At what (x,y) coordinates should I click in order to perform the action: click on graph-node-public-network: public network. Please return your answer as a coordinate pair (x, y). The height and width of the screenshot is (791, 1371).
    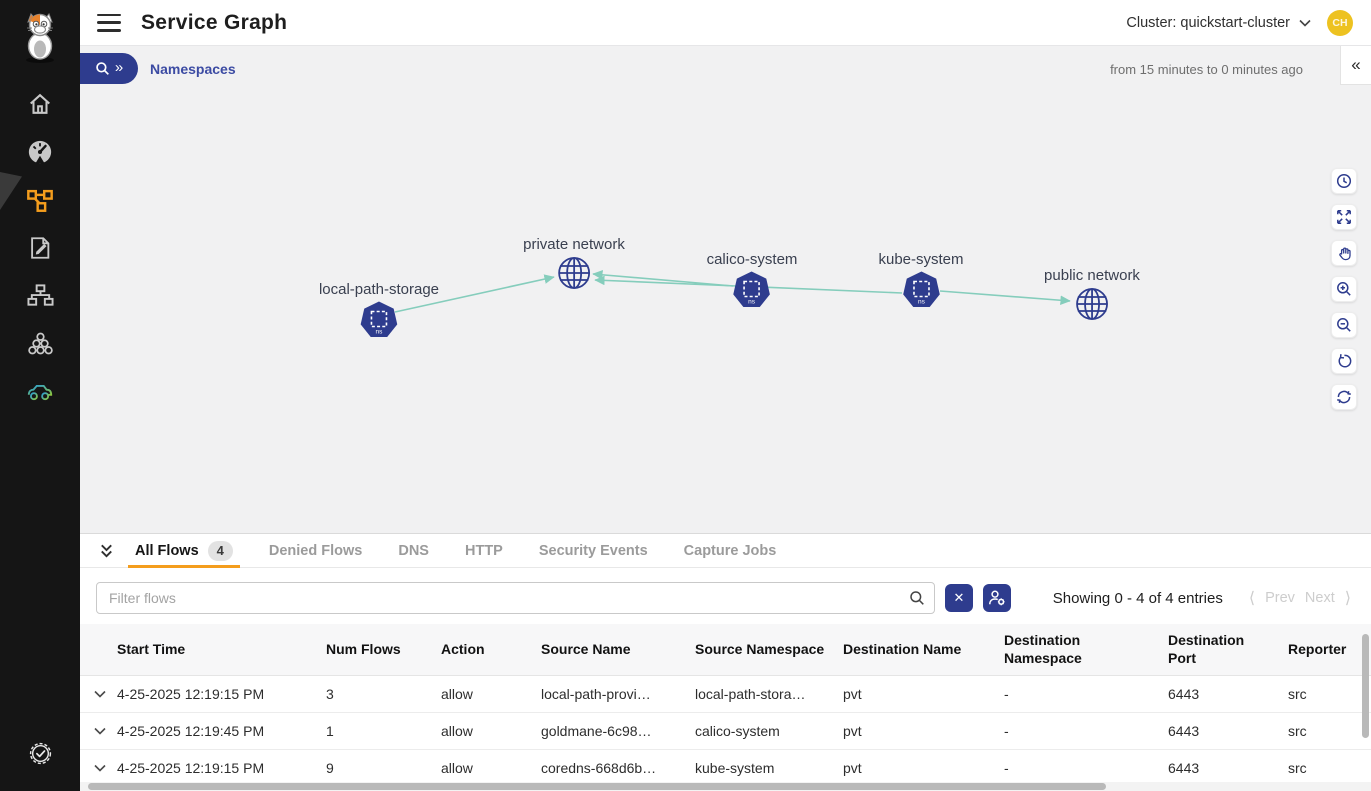
    Looking at the image, I should click on (1092, 294).